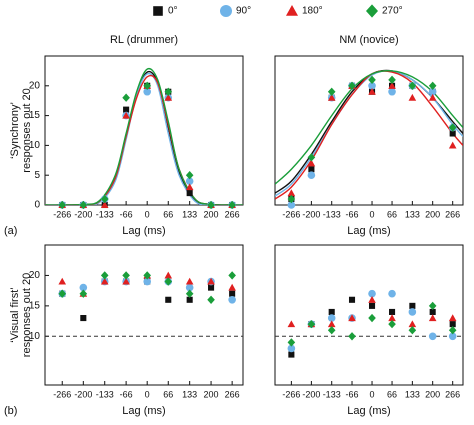 This screenshot has height=425, width=474. I want to click on panel-title: RL (drummer), so click(144, 40).